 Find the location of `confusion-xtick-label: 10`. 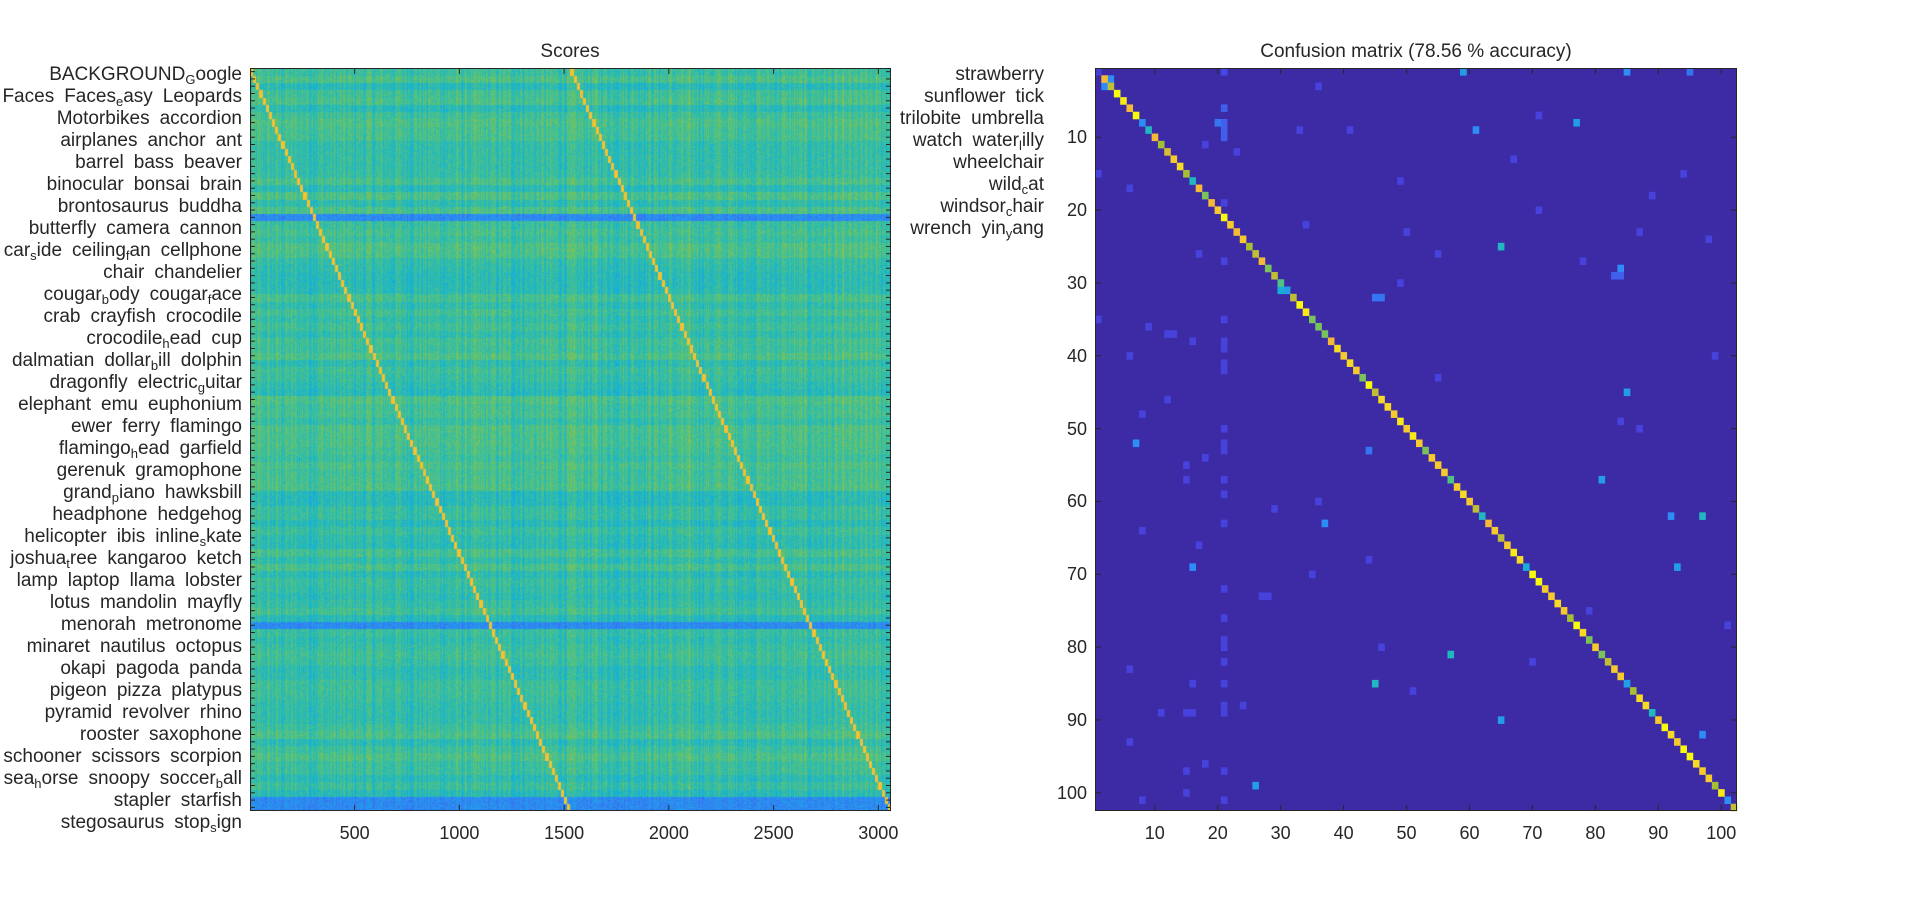

confusion-xtick-label: 10 is located at coordinates (1154, 833).